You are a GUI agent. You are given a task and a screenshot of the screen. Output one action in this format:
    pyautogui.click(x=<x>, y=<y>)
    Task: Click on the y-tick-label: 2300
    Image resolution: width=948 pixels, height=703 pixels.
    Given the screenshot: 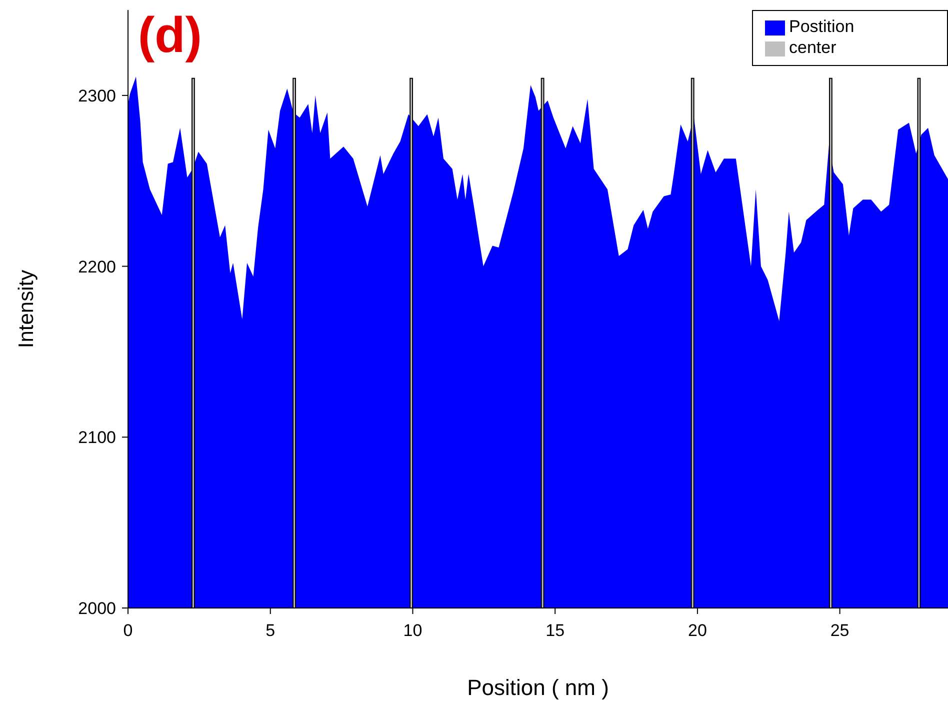 What is the action you would take?
    pyautogui.click(x=97, y=96)
    